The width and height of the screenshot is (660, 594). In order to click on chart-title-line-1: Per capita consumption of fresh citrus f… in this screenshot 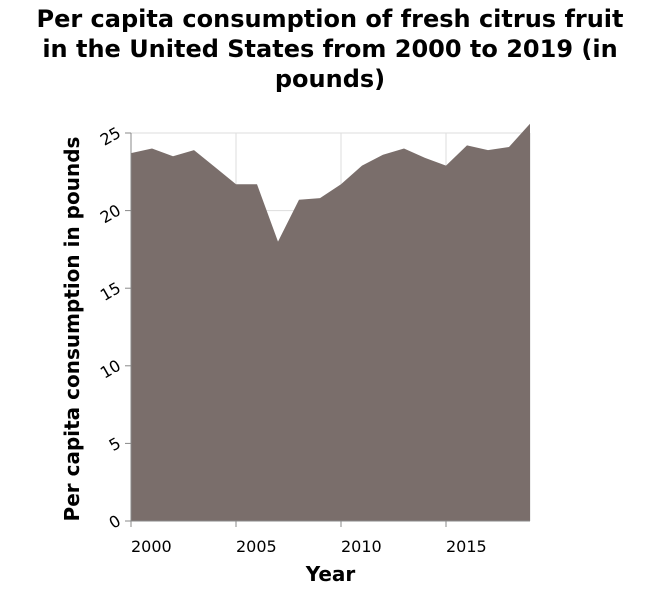, I will do `click(330, 19)`.